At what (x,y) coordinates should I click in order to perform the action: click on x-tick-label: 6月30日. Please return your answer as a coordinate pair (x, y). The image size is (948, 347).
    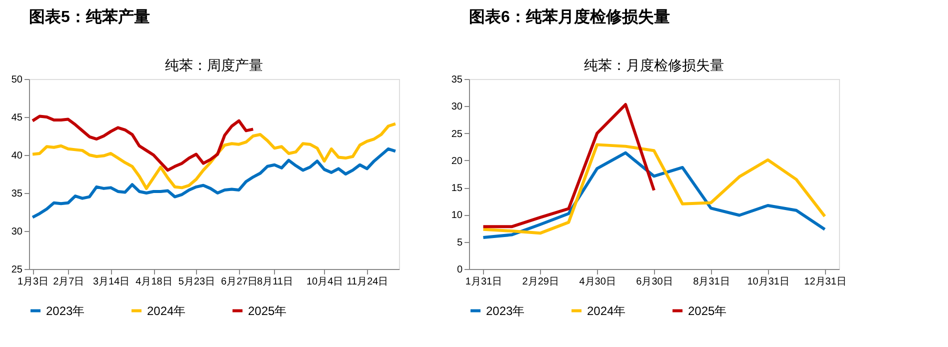
    Looking at the image, I should click on (654, 282).